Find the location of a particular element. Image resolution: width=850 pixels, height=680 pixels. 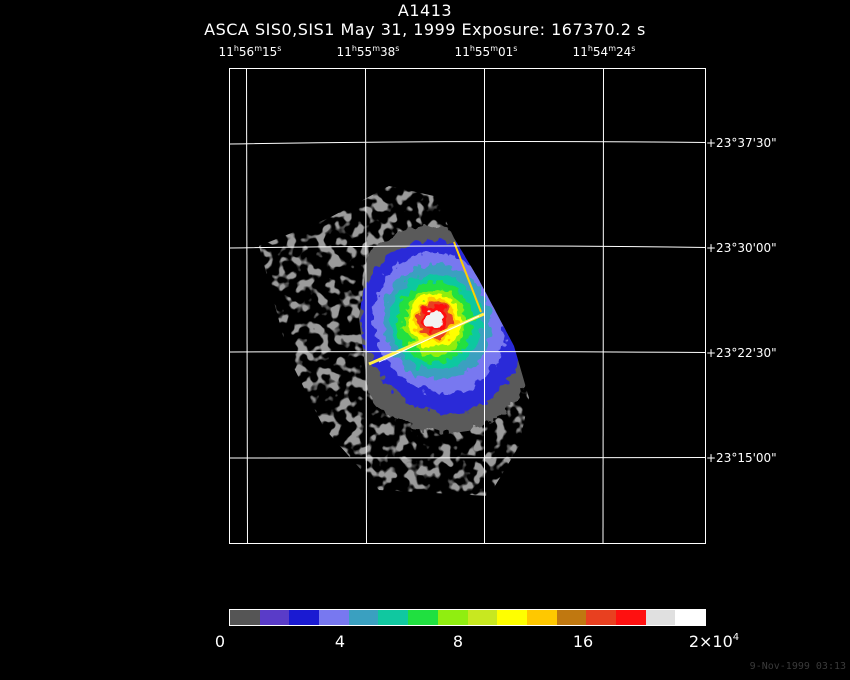

ra-tick-label: 11h55m38s is located at coordinates (368, 51).